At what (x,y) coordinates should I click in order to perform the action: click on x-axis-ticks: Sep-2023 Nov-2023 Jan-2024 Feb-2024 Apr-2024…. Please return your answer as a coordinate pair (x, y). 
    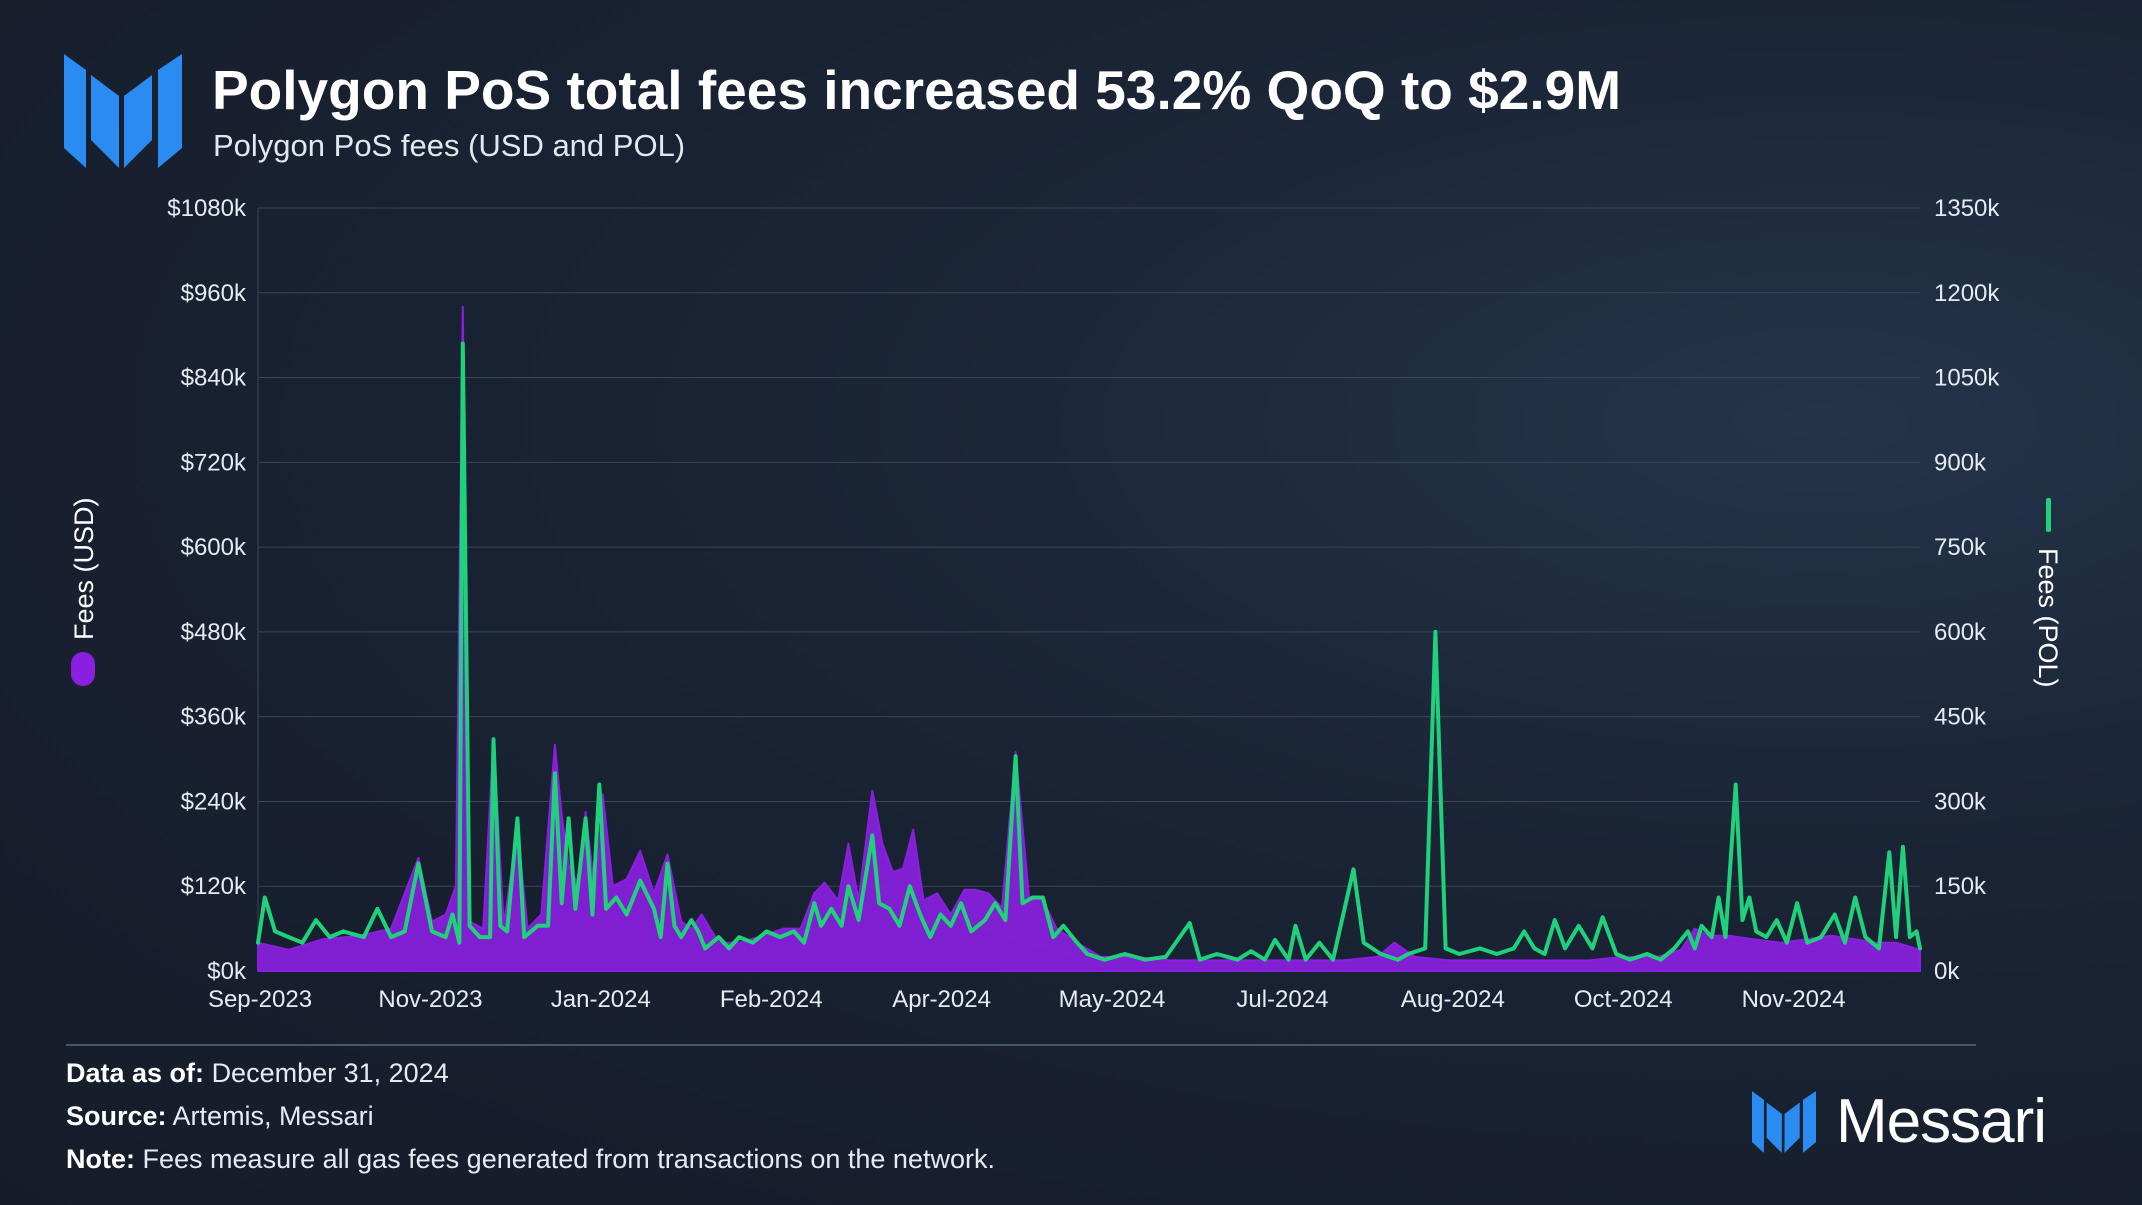
    Looking at the image, I should click on (1027, 999).